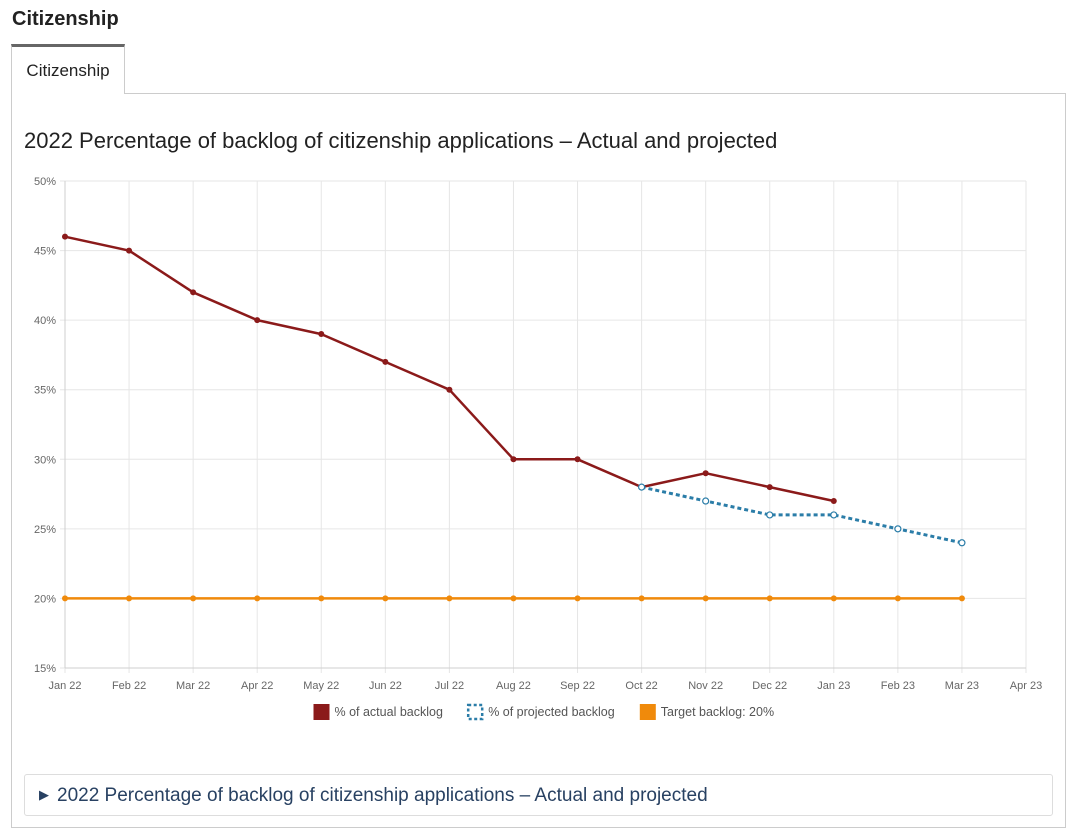 This screenshot has width=1080, height=839. What do you see at coordinates (321, 712) in the screenshot?
I see `legend-swatch-actual` at bounding box center [321, 712].